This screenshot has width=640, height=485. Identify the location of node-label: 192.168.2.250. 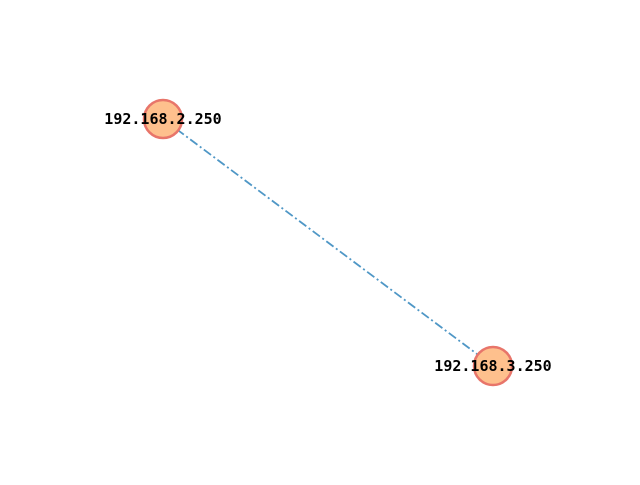
(162, 119).